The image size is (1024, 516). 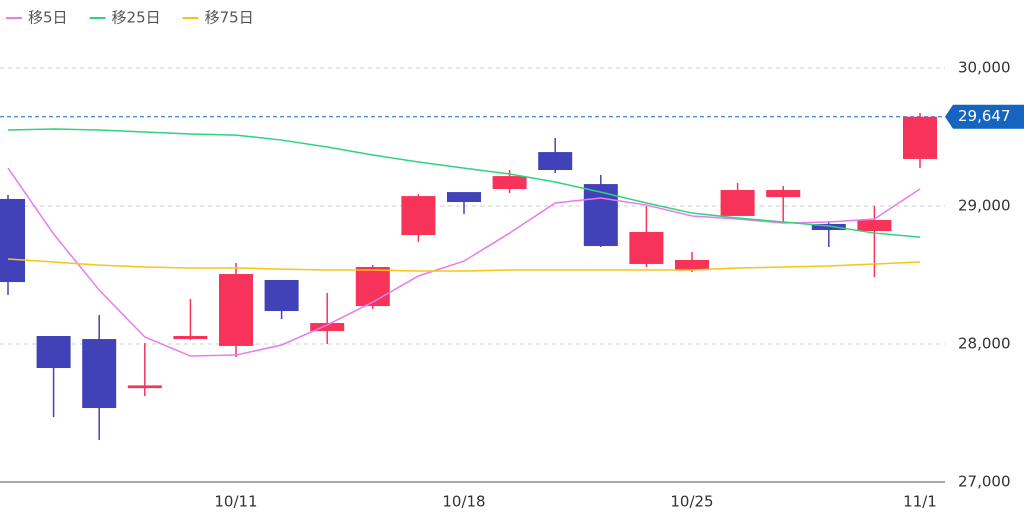 What do you see at coordinates (48, 18) in the screenshot?
I see `legend-label: 移5日` at bounding box center [48, 18].